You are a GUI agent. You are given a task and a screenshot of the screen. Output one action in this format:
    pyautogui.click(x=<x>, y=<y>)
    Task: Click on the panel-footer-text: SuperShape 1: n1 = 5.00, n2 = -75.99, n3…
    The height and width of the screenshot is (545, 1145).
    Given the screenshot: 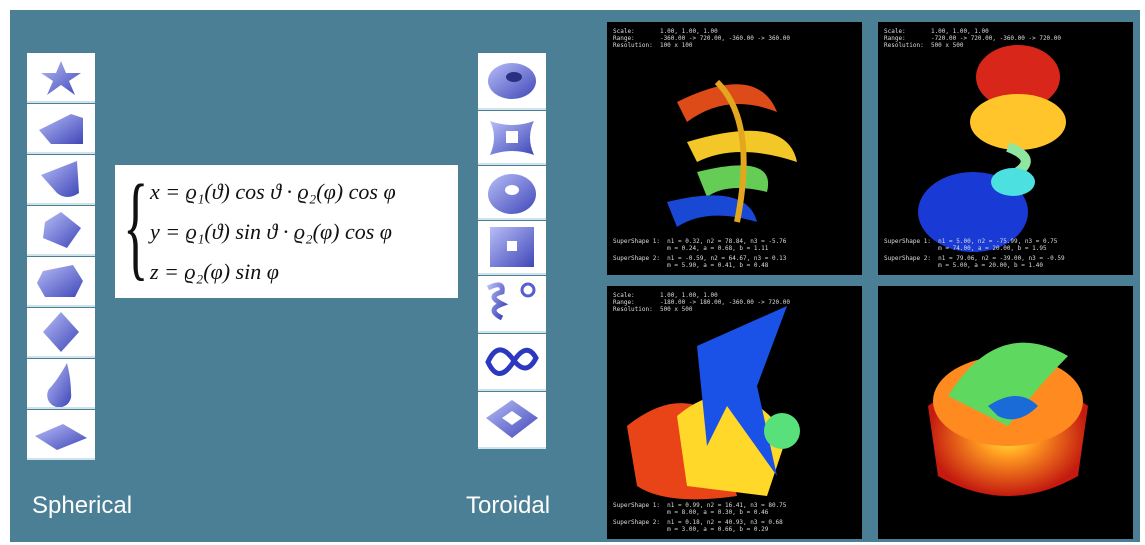 What is the action you would take?
    pyautogui.click(x=971, y=241)
    